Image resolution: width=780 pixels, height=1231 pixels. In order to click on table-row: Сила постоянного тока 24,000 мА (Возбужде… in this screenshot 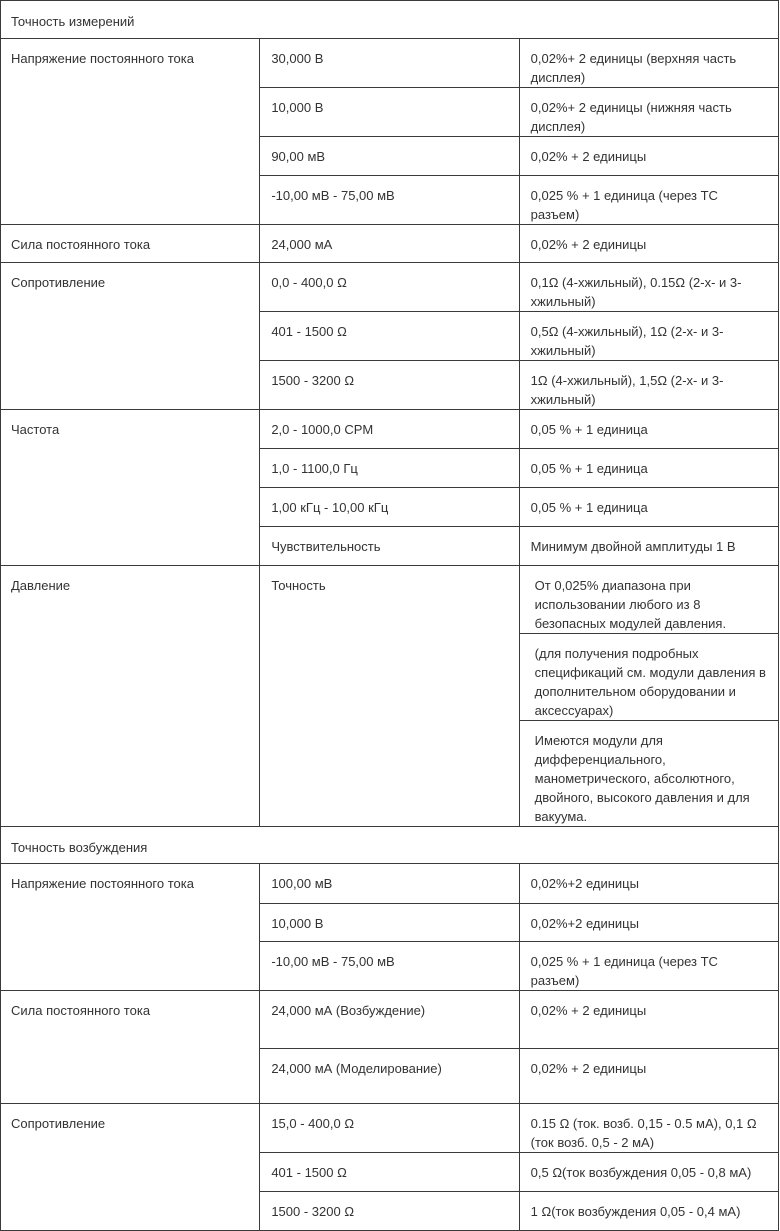, I will do `click(390, 1047)`.